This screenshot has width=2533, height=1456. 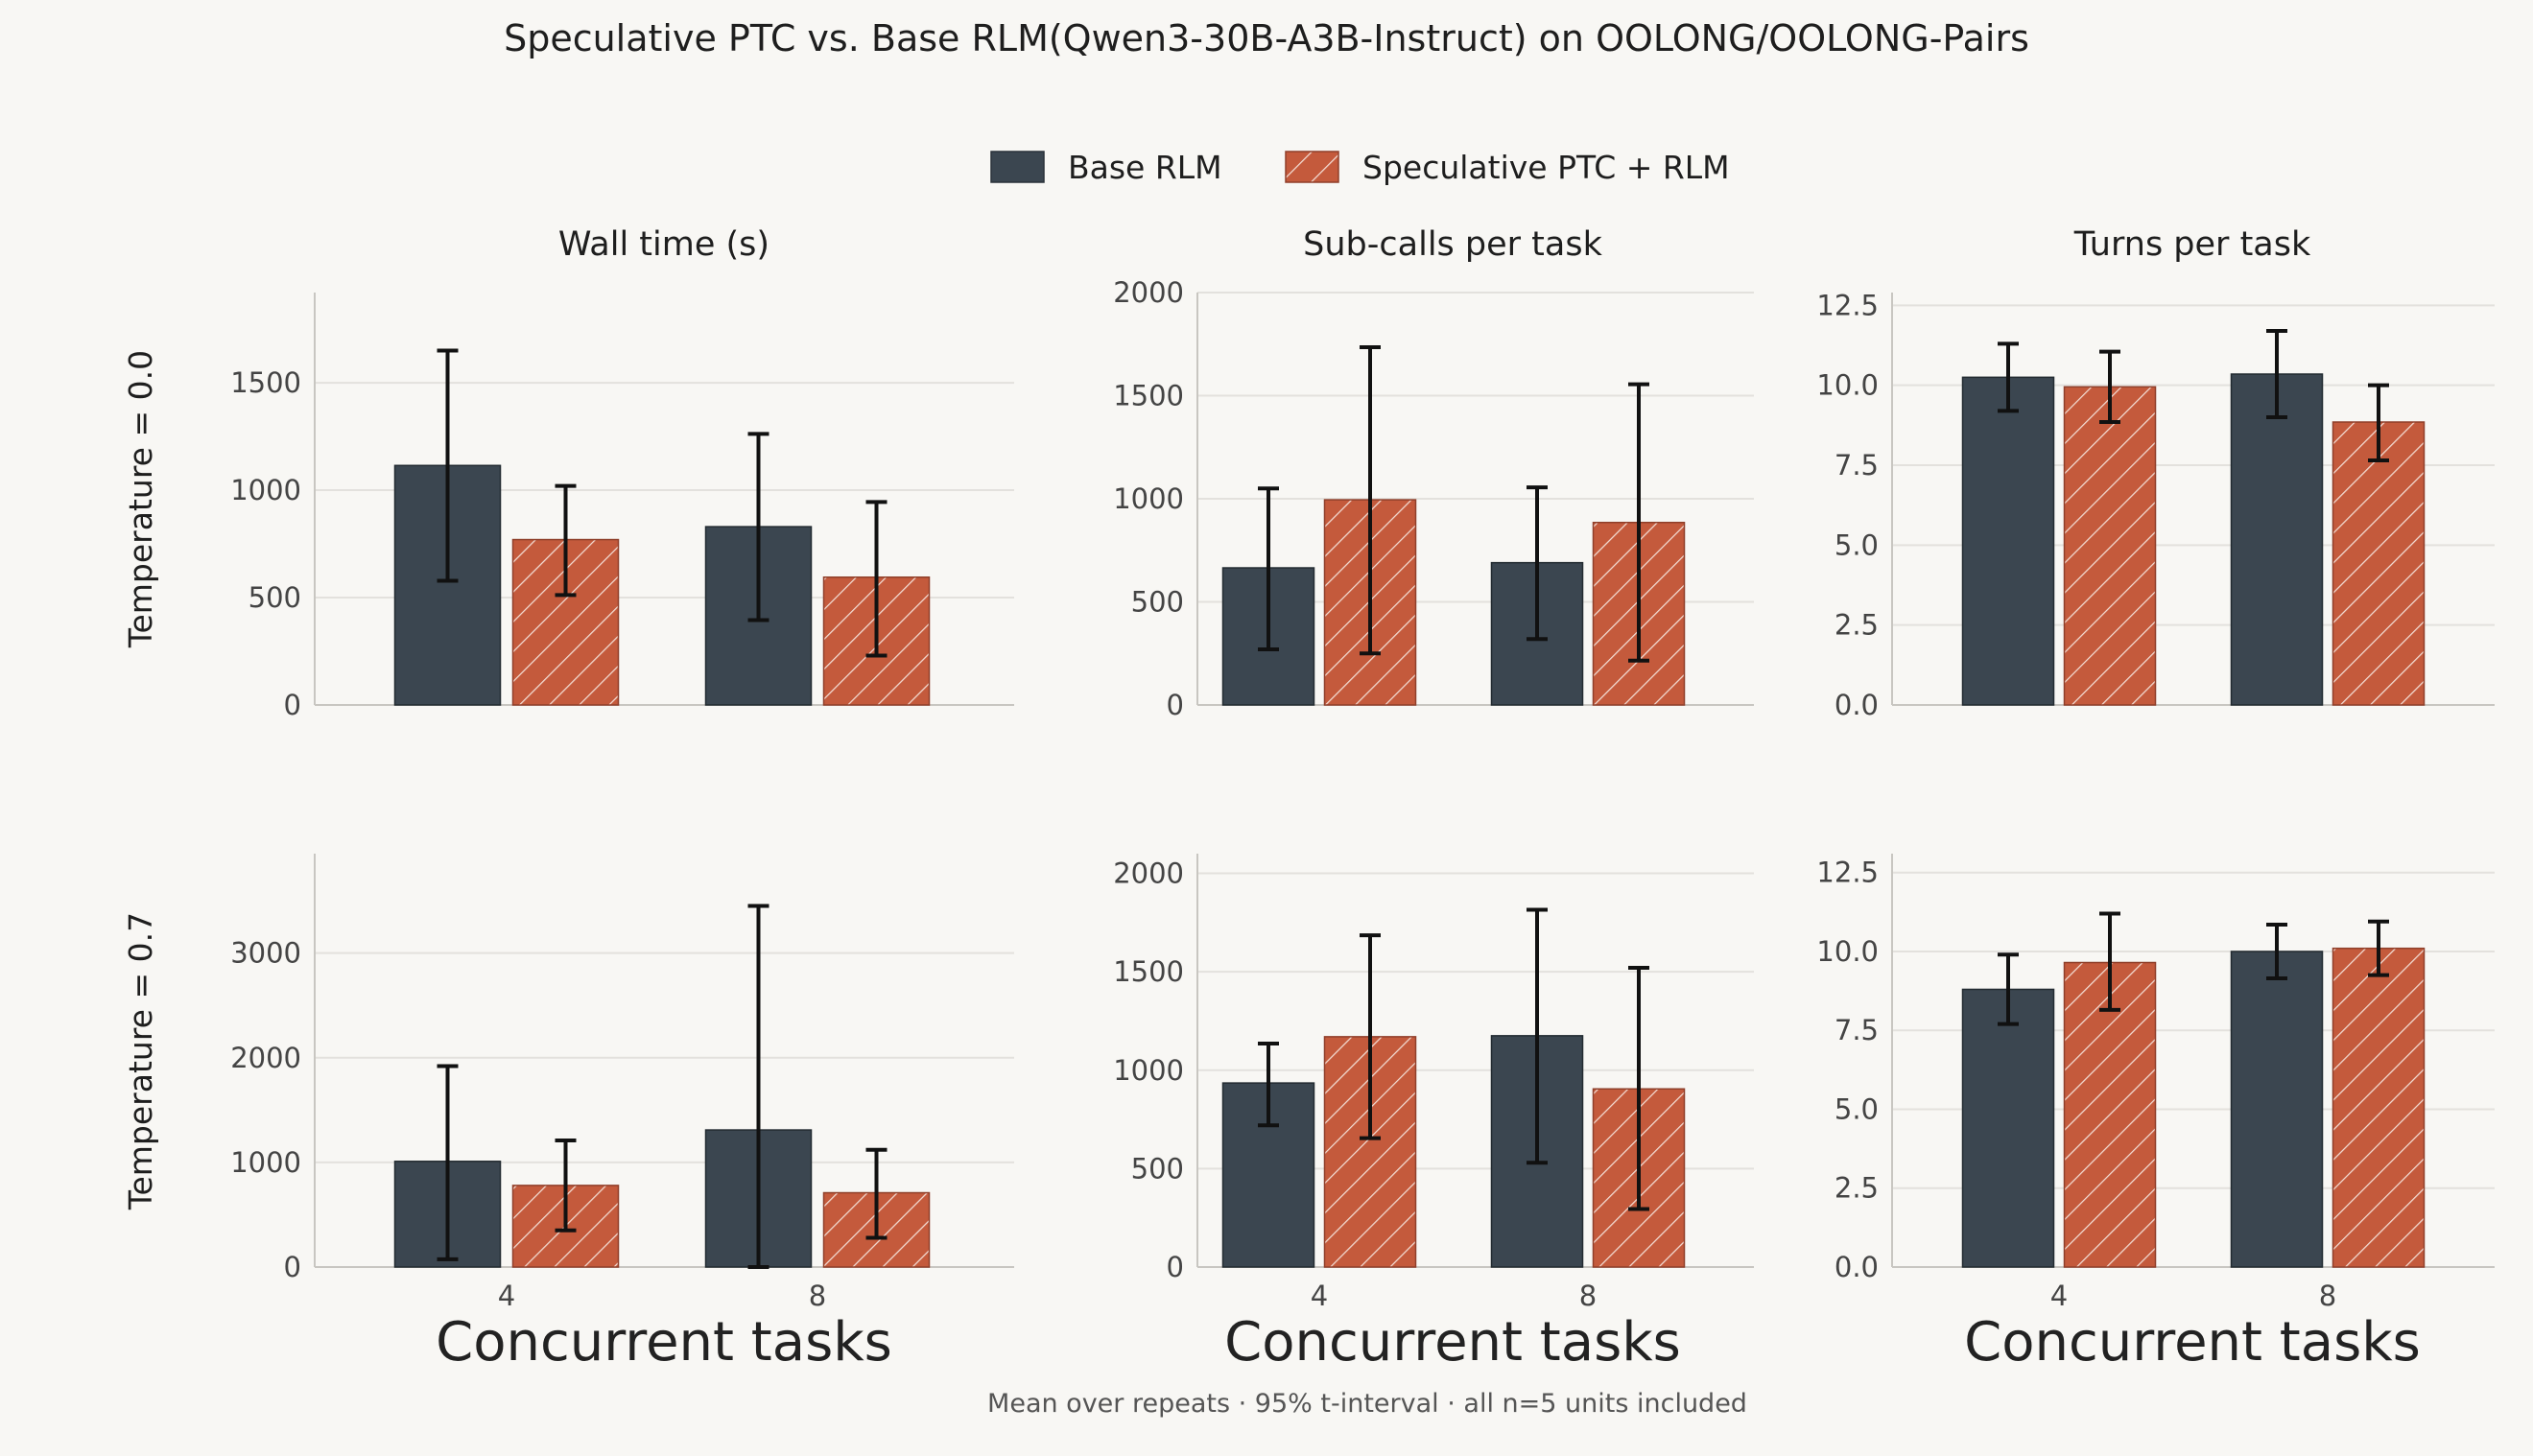 What do you see at coordinates (622, 507) in the screenshot?
I see `panel-r1-c1: 0 500 1000 1500` at bounding box center [622, 507].